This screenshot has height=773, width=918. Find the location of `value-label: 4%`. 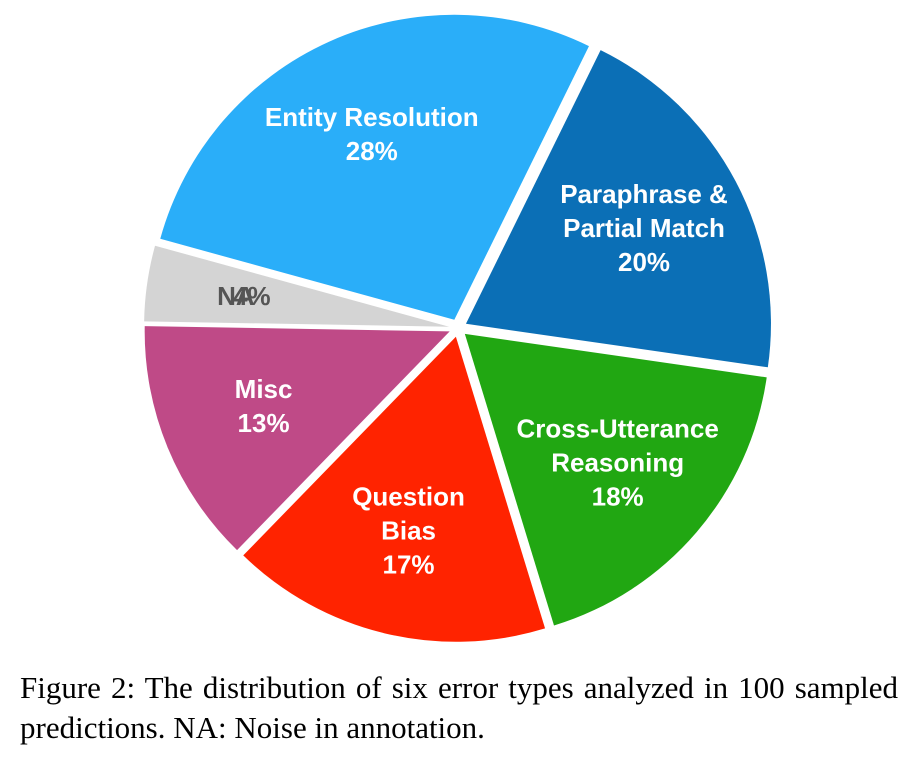

value-label: 4% is located at coordinates (252, 296).